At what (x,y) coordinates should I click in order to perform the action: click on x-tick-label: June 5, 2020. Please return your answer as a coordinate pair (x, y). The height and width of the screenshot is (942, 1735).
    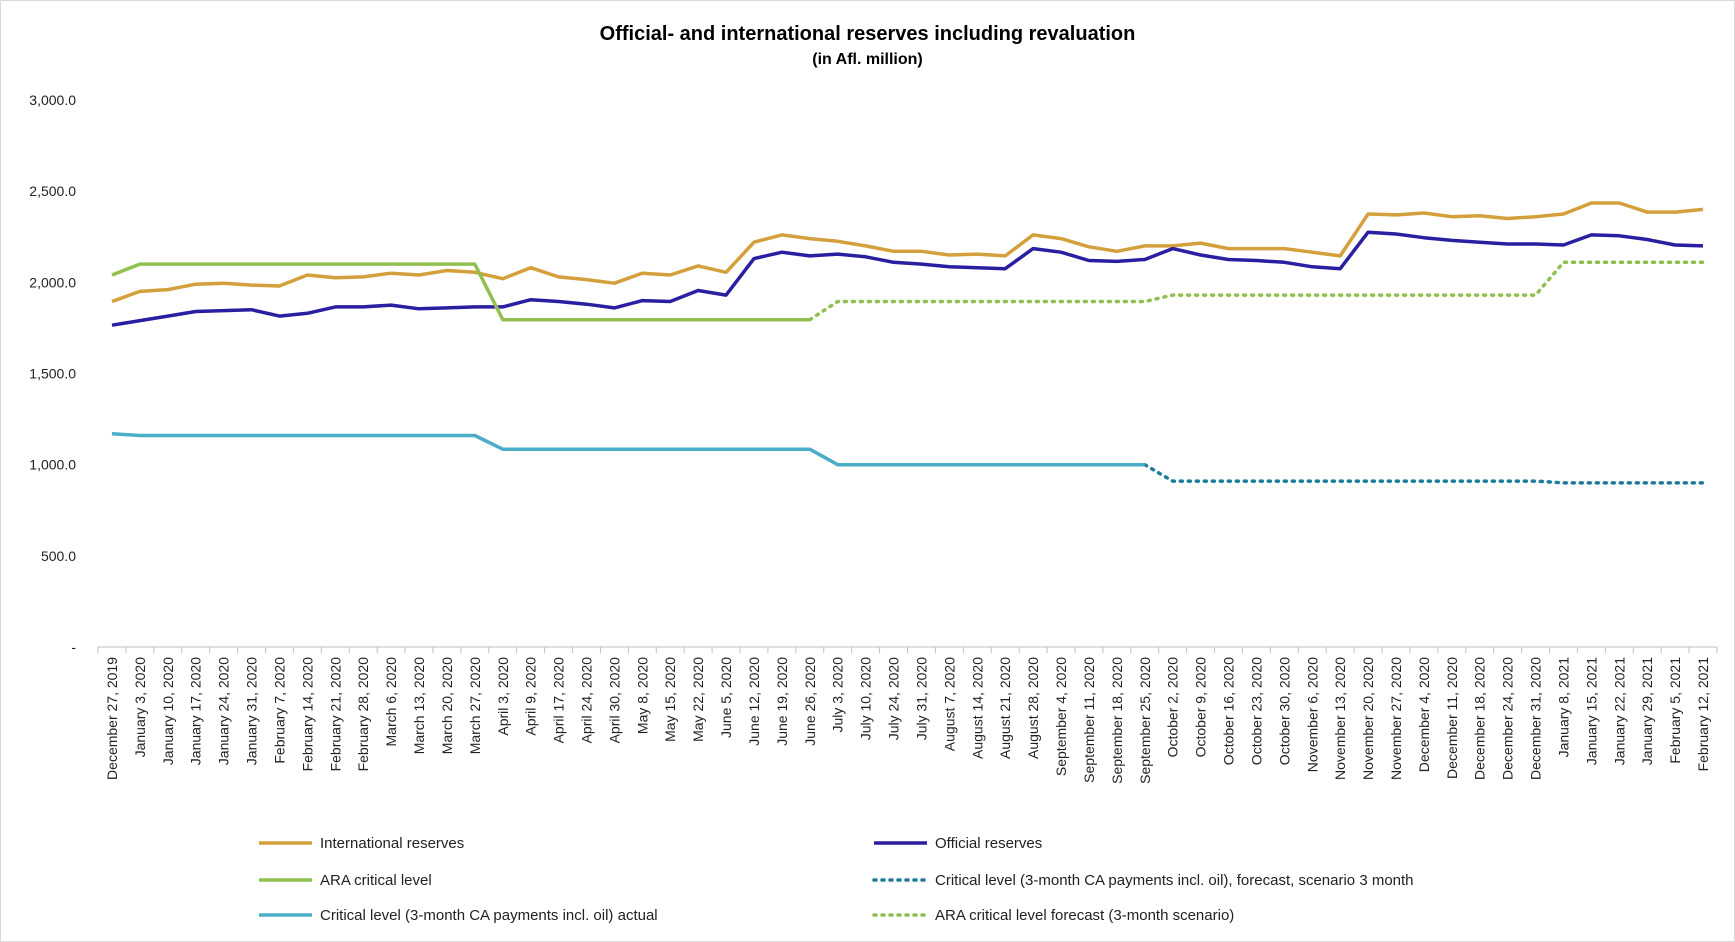
    Looking at the image, I should click on (726, 697).